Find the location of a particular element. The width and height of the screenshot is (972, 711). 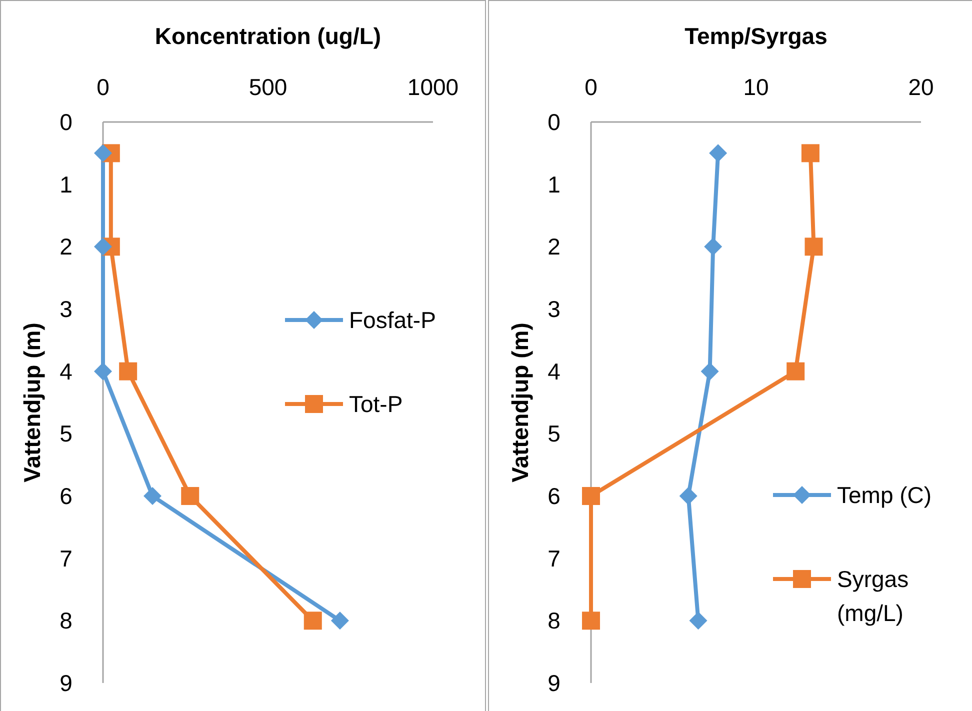

legend-label: Fosfat-P is located at coordinates (392, 320).